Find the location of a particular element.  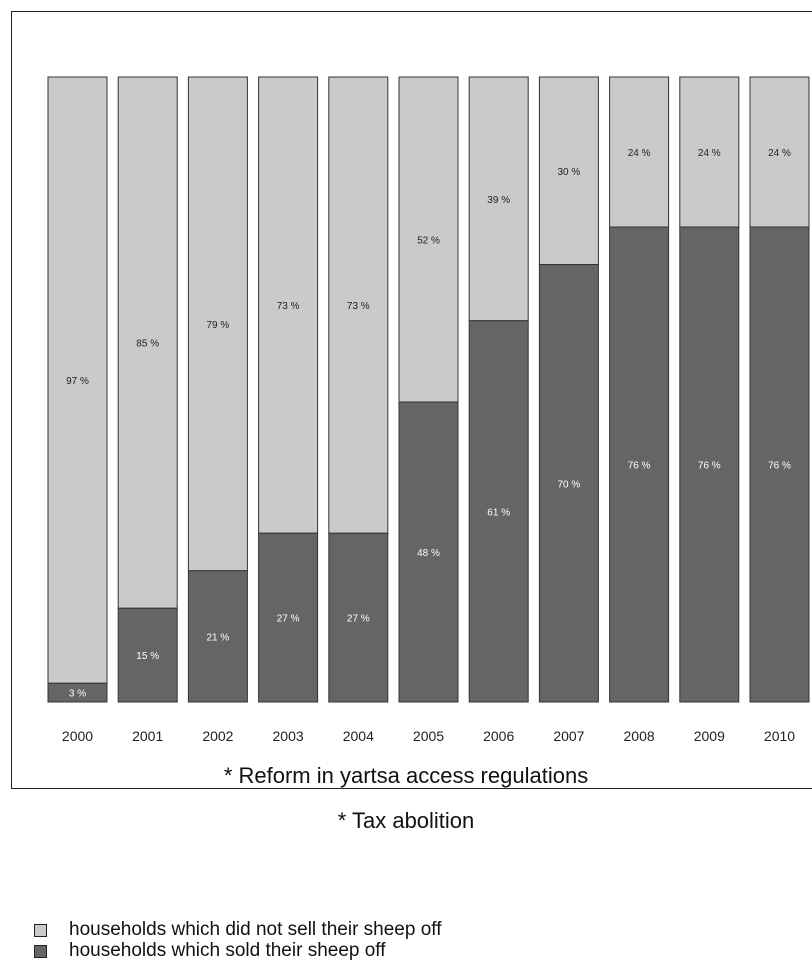

label-sold-2000: 3 % is located at coordinates (77, 694).